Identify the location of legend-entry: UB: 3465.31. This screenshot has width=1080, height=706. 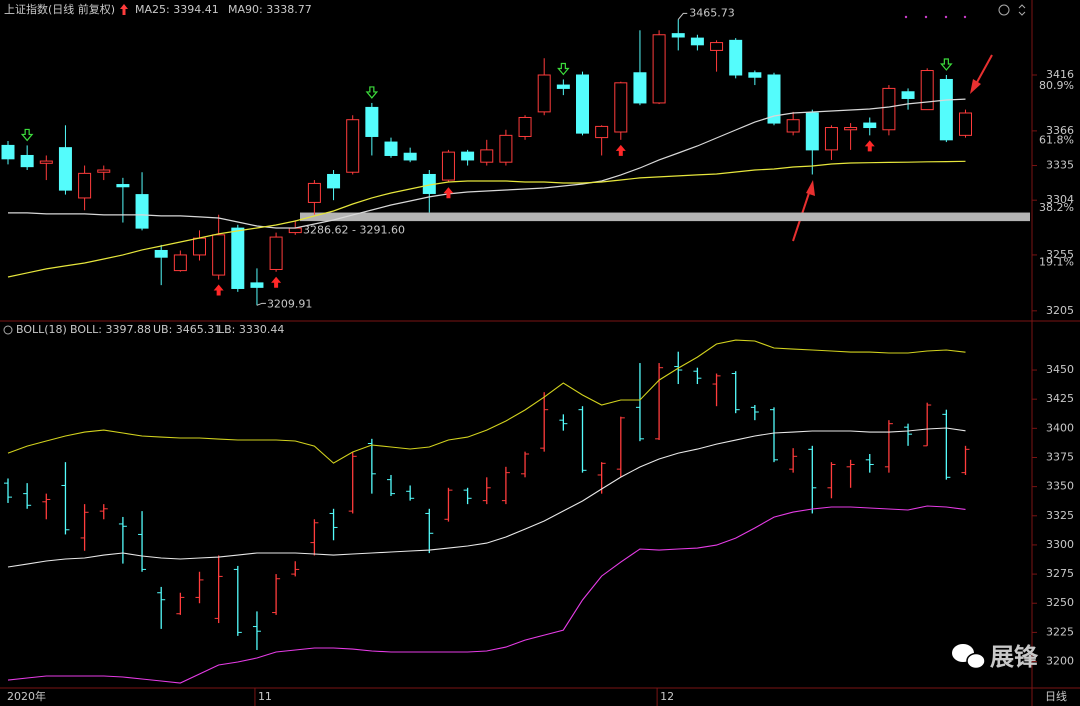
(187, 329).